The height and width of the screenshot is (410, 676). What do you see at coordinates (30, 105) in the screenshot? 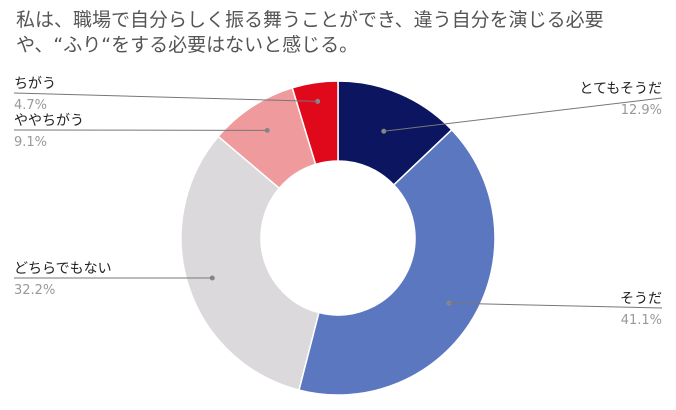
I see `value-label: 4.7%` at bounding box center [30, 105].